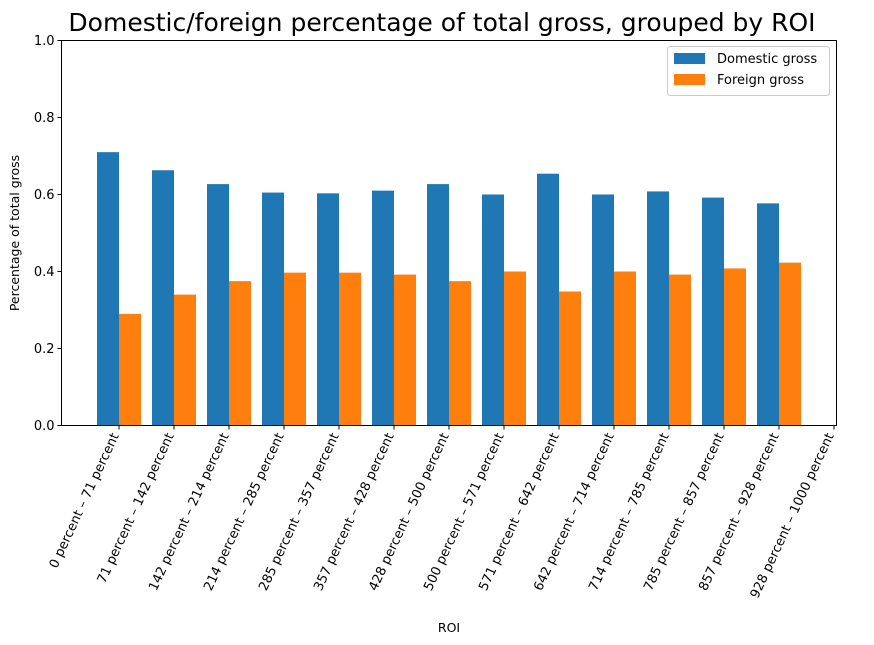 This screenshot has height=645, width=874. Describe the element at coordinates (44, 41) in the screenshot. I see `y-tick-label-5: 1.0` at that location.